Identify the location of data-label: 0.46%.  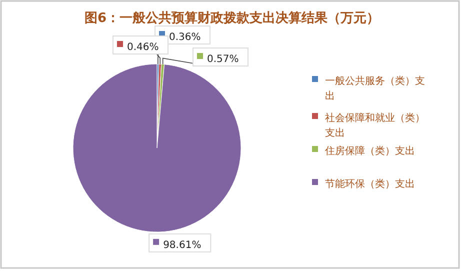
(143, 47).